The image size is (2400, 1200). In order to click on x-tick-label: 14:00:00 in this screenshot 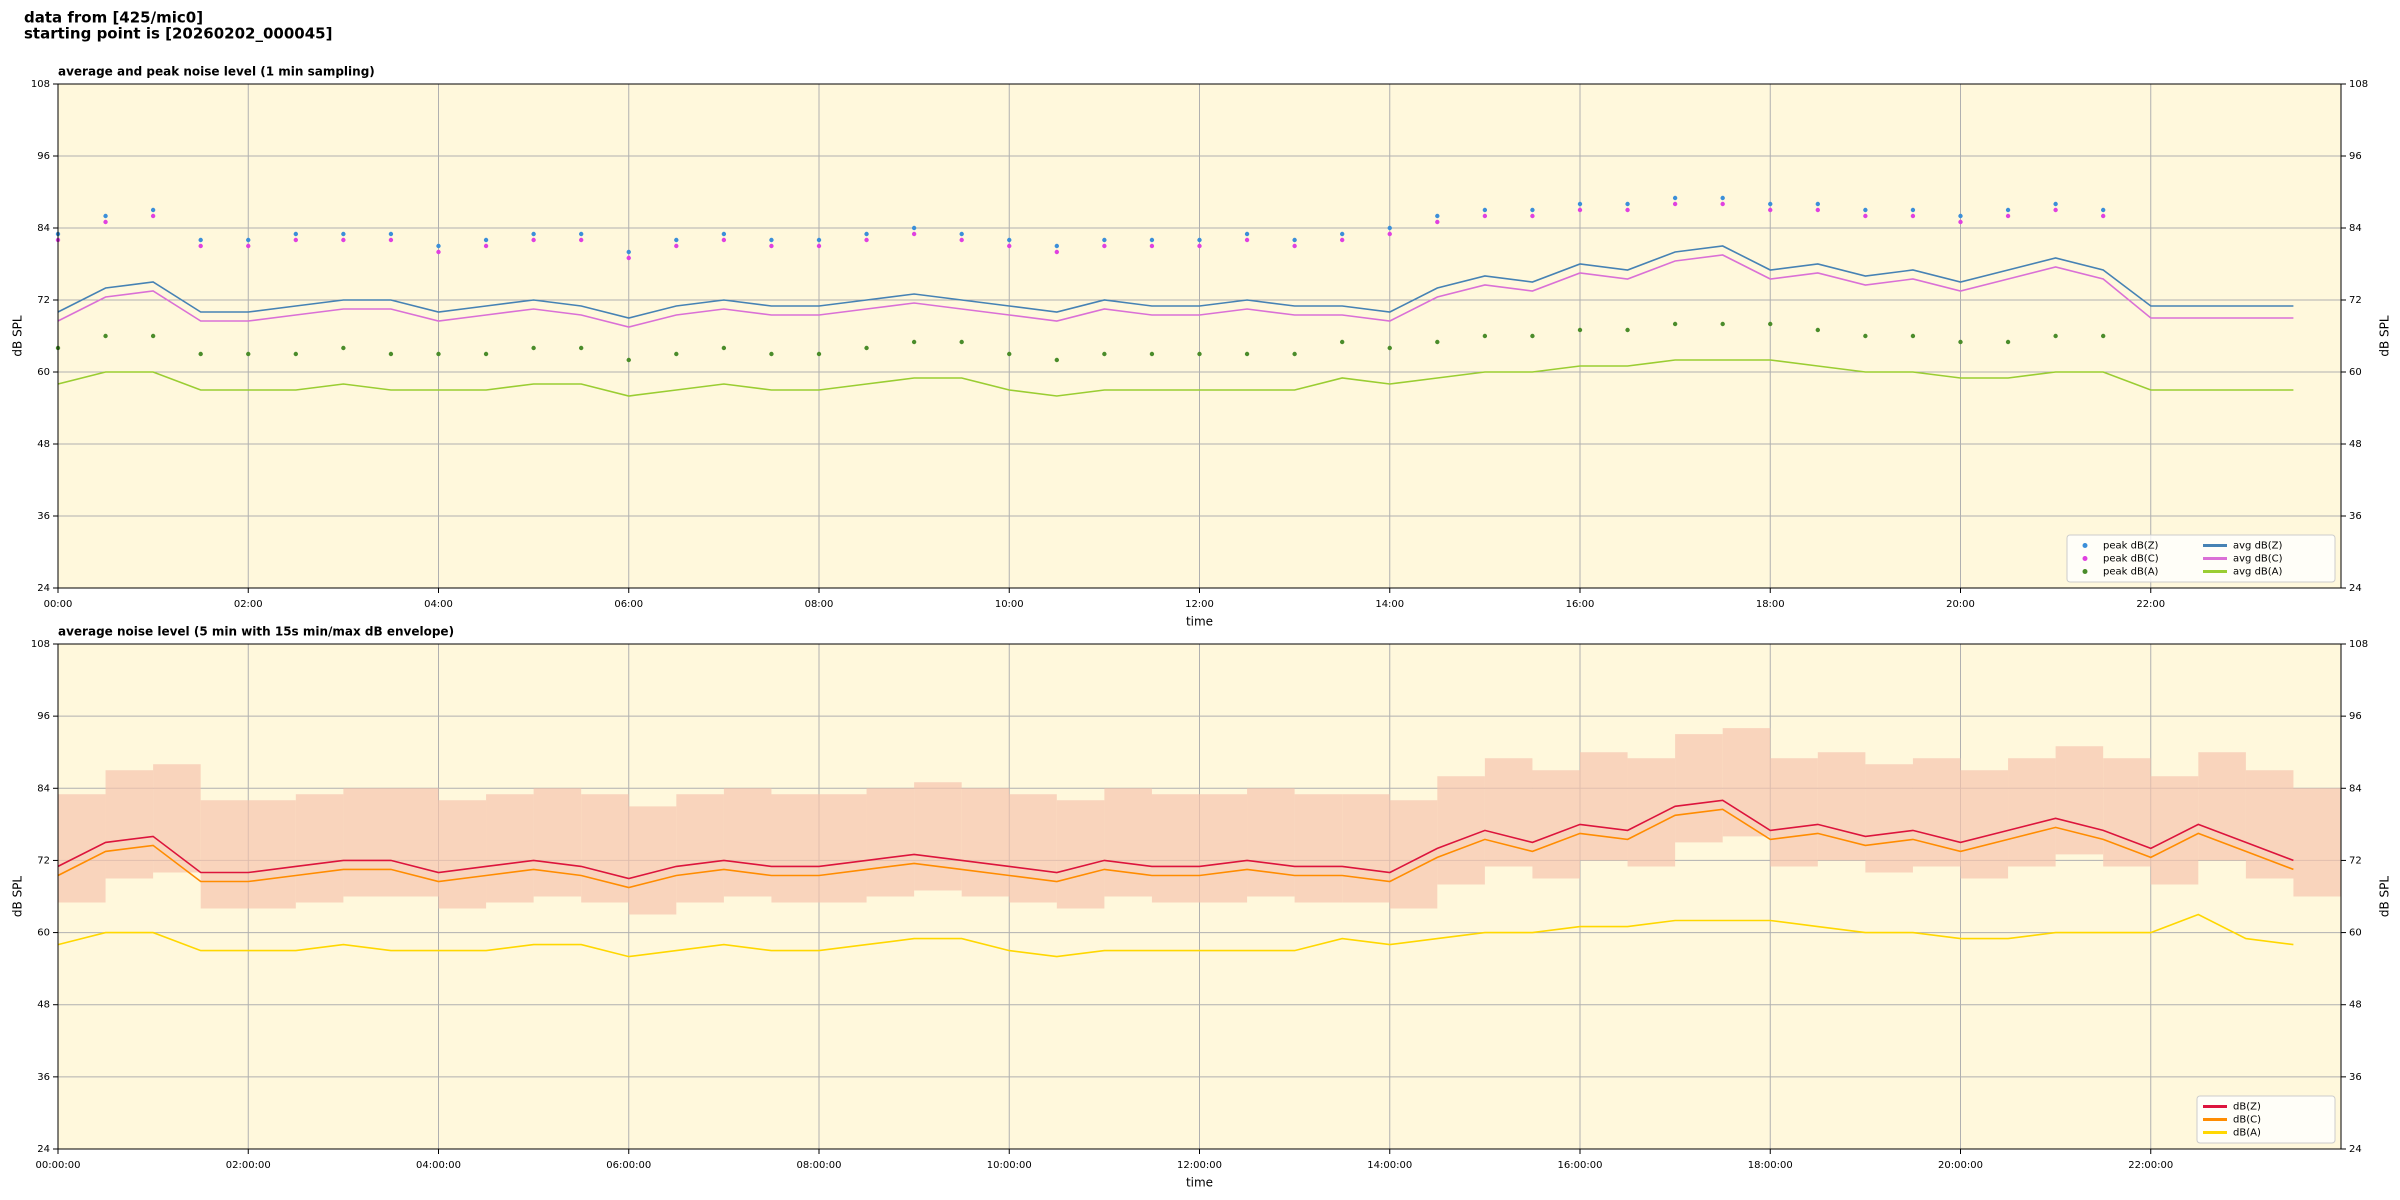, I will do `click(1389, 1165)`.